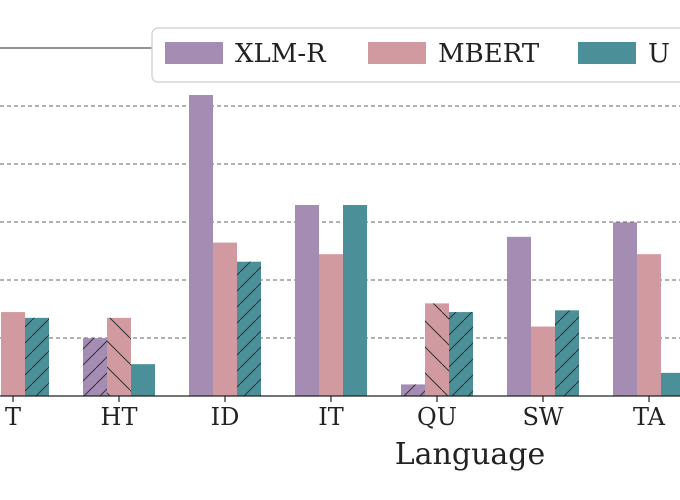 Image resolution: width=680 pixels, height=500 pixels. Describe the element at coordinates (413, 390) in the screenshot. I see `bar-hatch-xlm-r-qu` at that location.